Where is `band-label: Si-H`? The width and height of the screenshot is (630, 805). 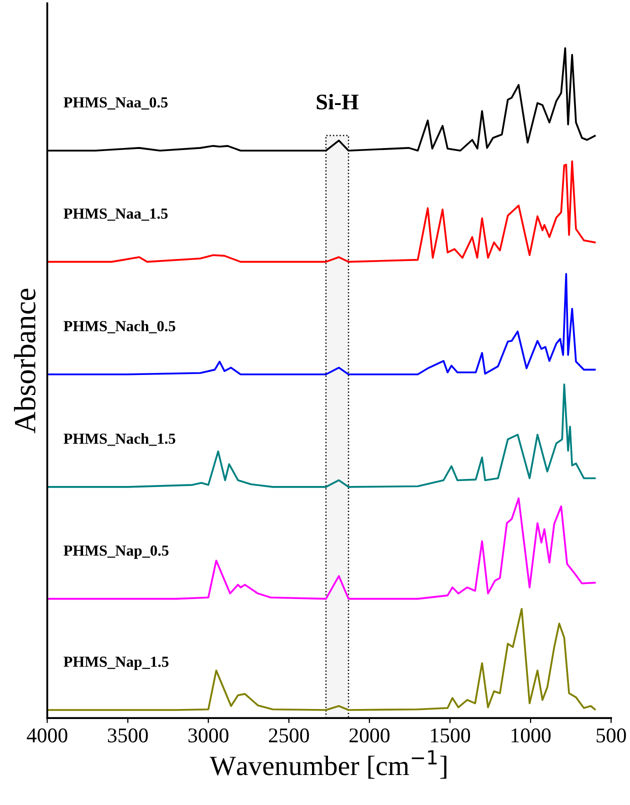 band-label: Si-H is located at coordinates (337, 102).